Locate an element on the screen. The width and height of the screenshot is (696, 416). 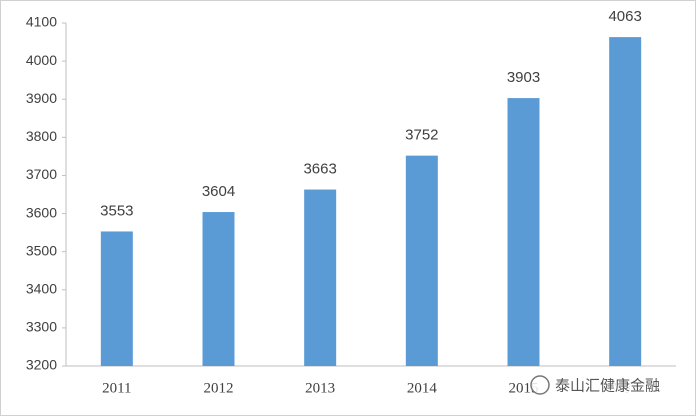
y-tick-label: 3900 is located at coordinates (41, 98).